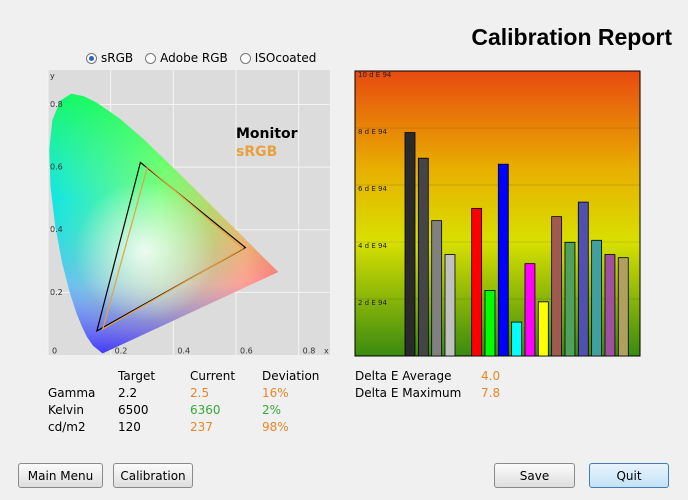 Image resolution: width=688 pixels, height=500 pixels. I want to click on y-axis-label: y, so click(52, 76).